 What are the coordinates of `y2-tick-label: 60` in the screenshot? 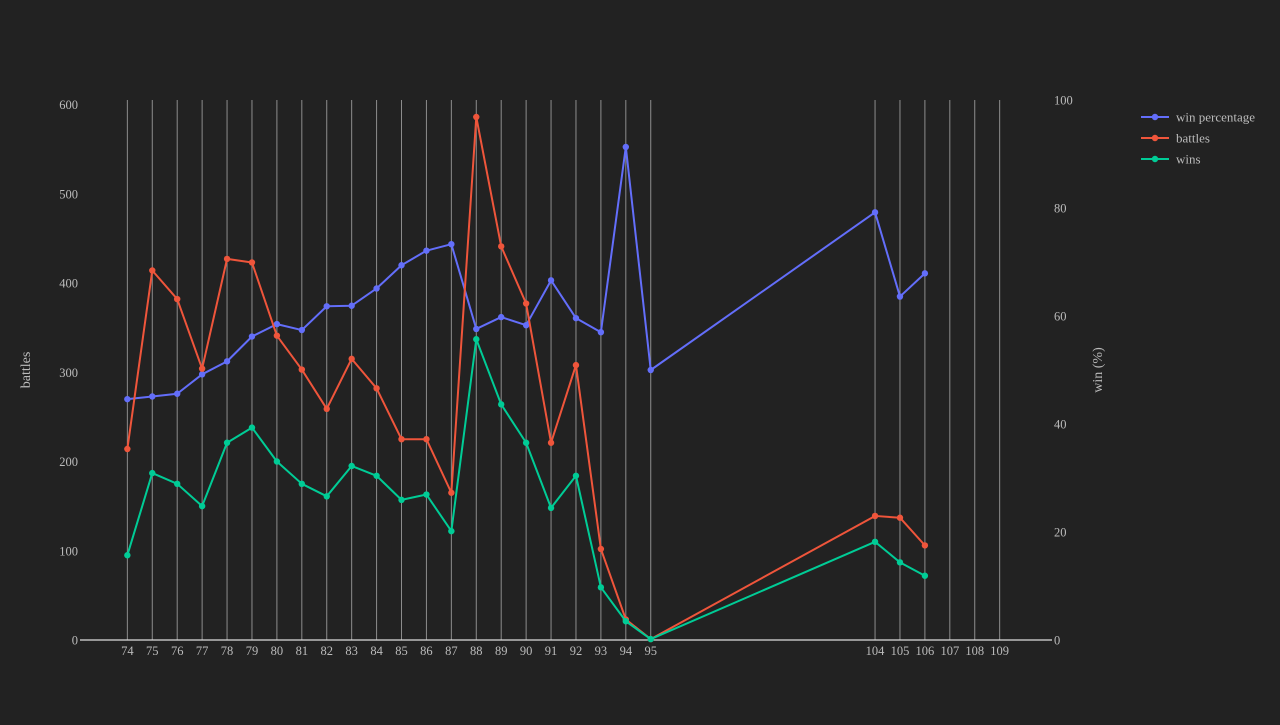 It's located at (1060, 317).